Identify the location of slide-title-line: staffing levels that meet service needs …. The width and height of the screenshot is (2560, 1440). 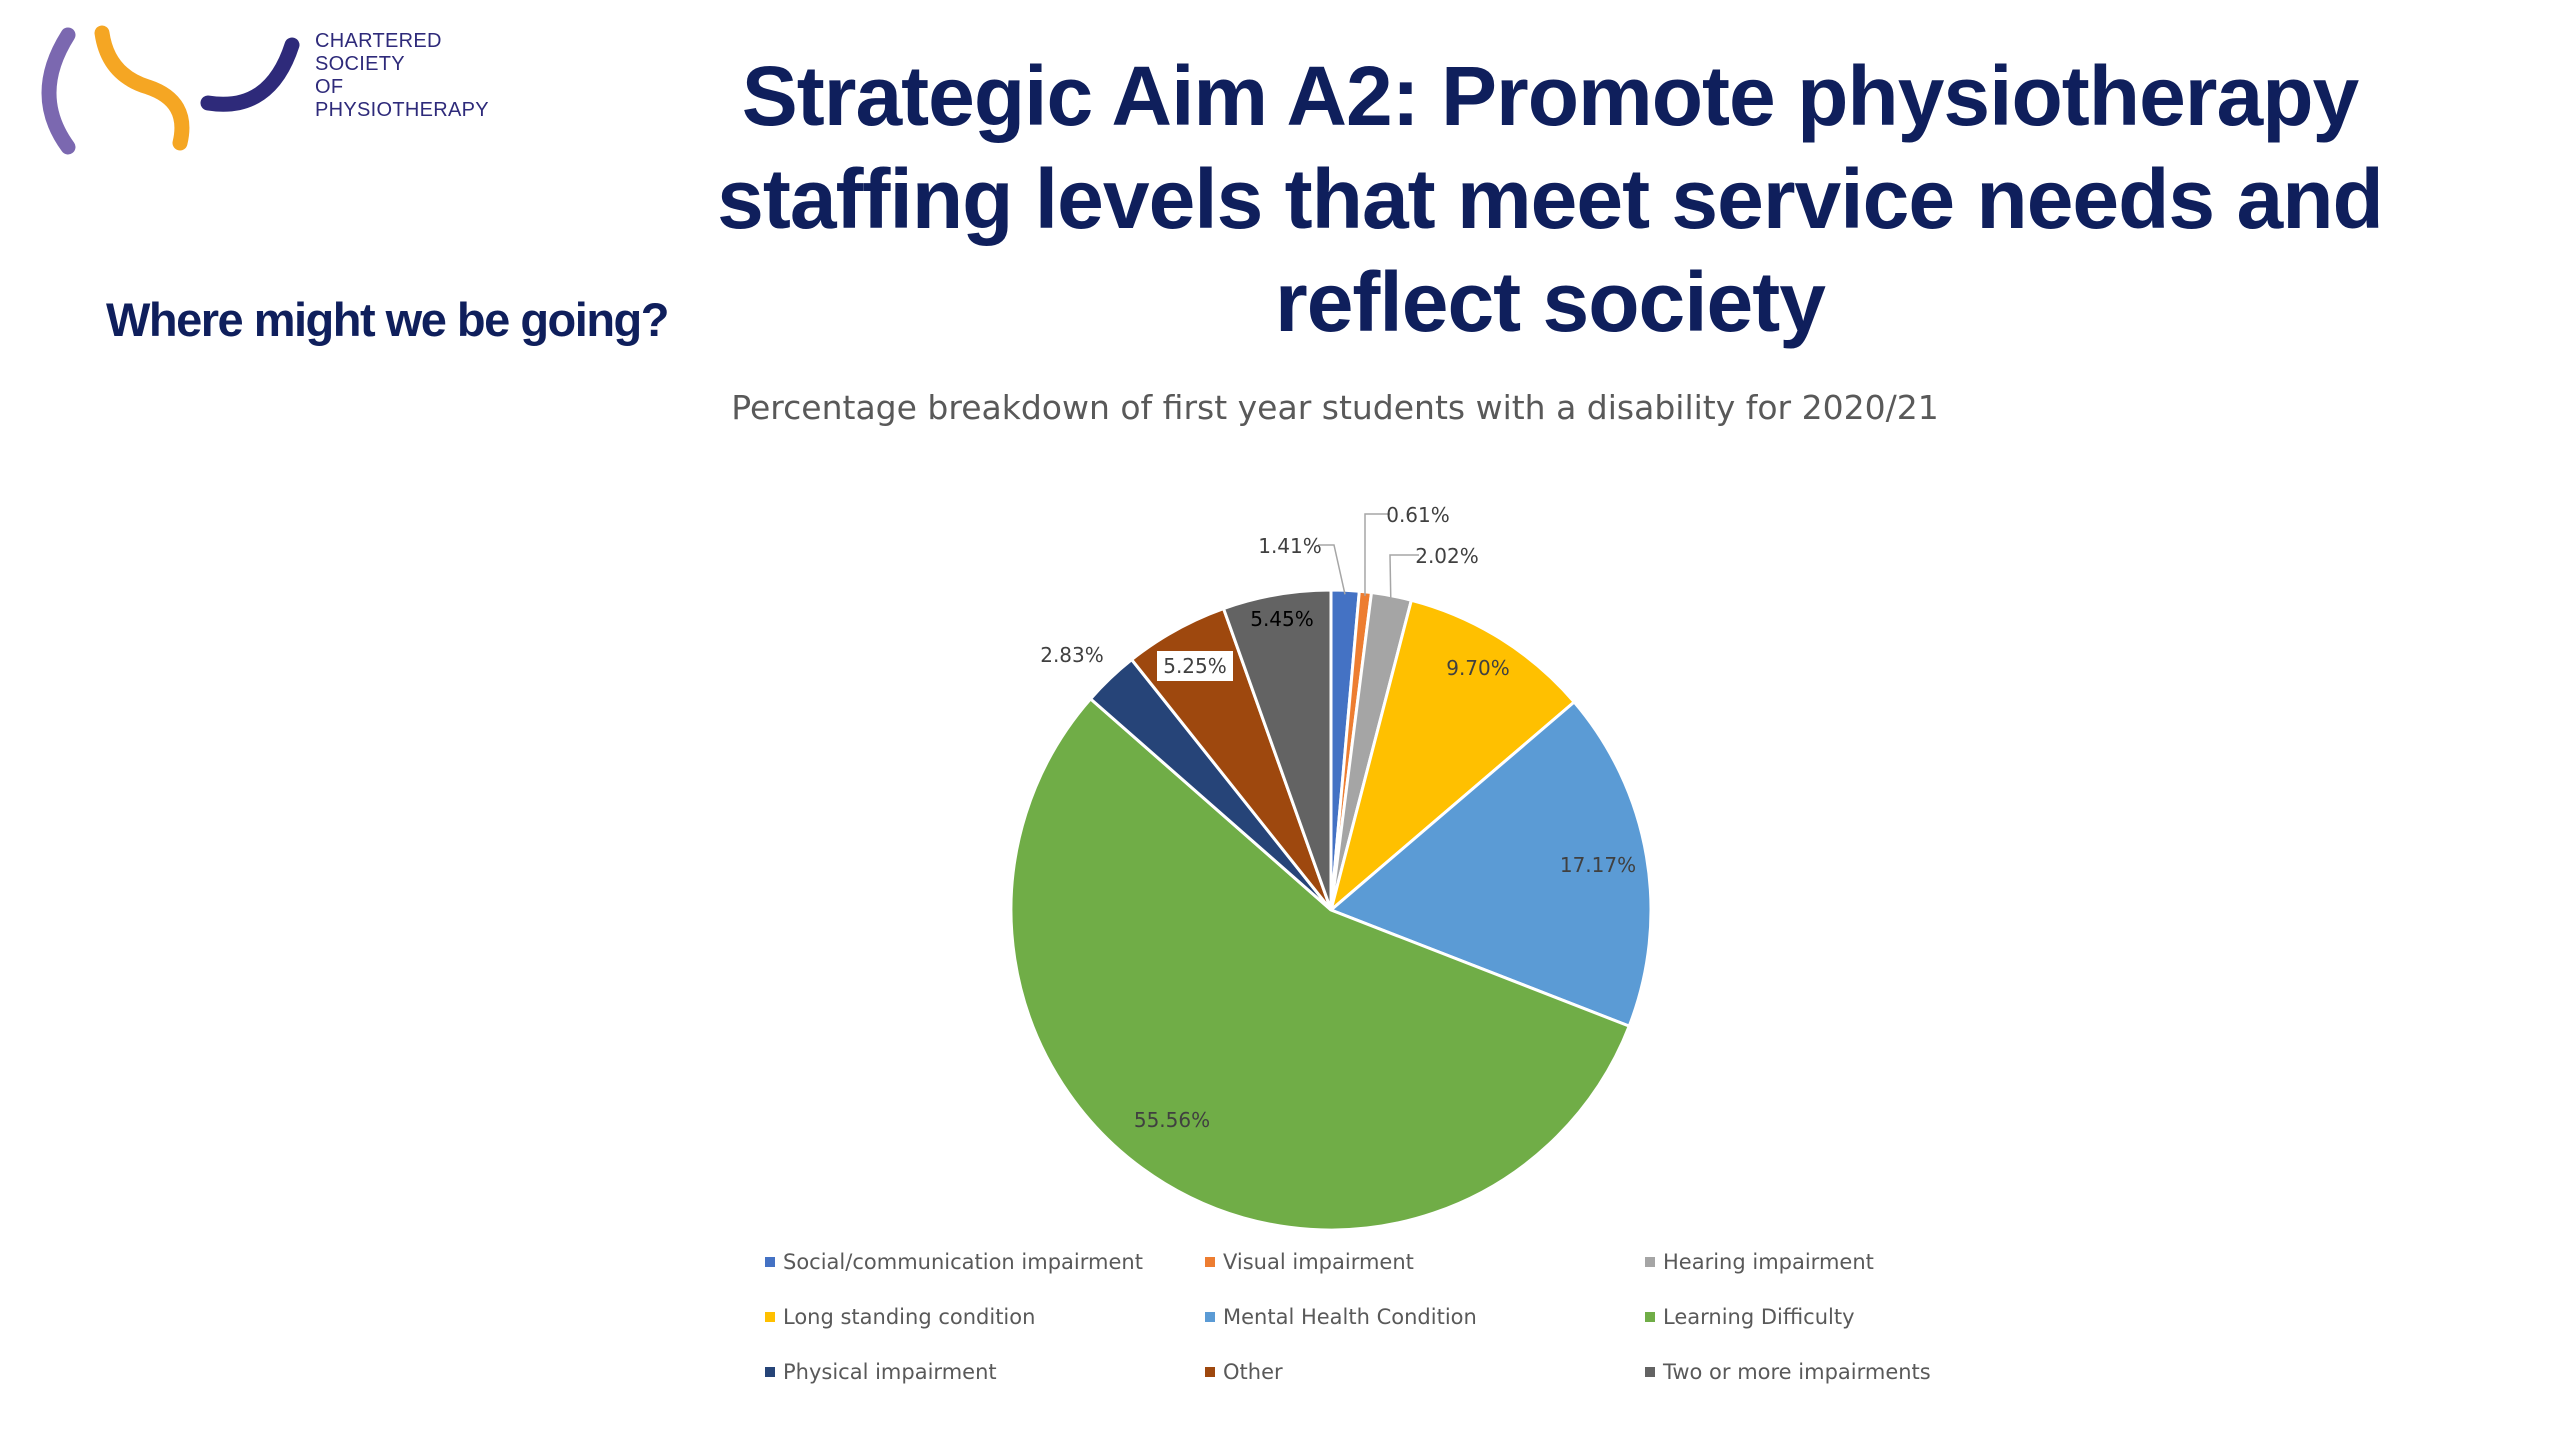
(1550, 199).